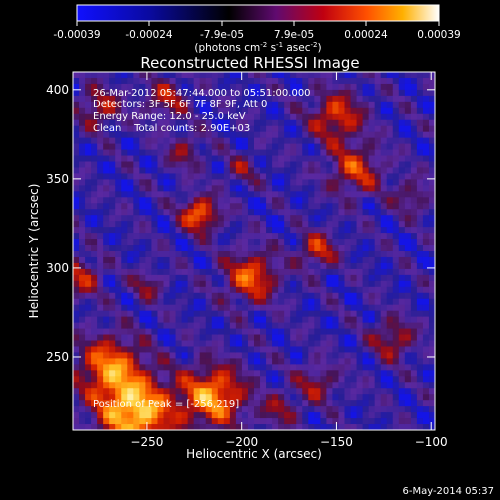  What do you see at coordinates (431, 442) in the screenshot?
I see `x-tick-label: −100` at bounding box center [431, 442].